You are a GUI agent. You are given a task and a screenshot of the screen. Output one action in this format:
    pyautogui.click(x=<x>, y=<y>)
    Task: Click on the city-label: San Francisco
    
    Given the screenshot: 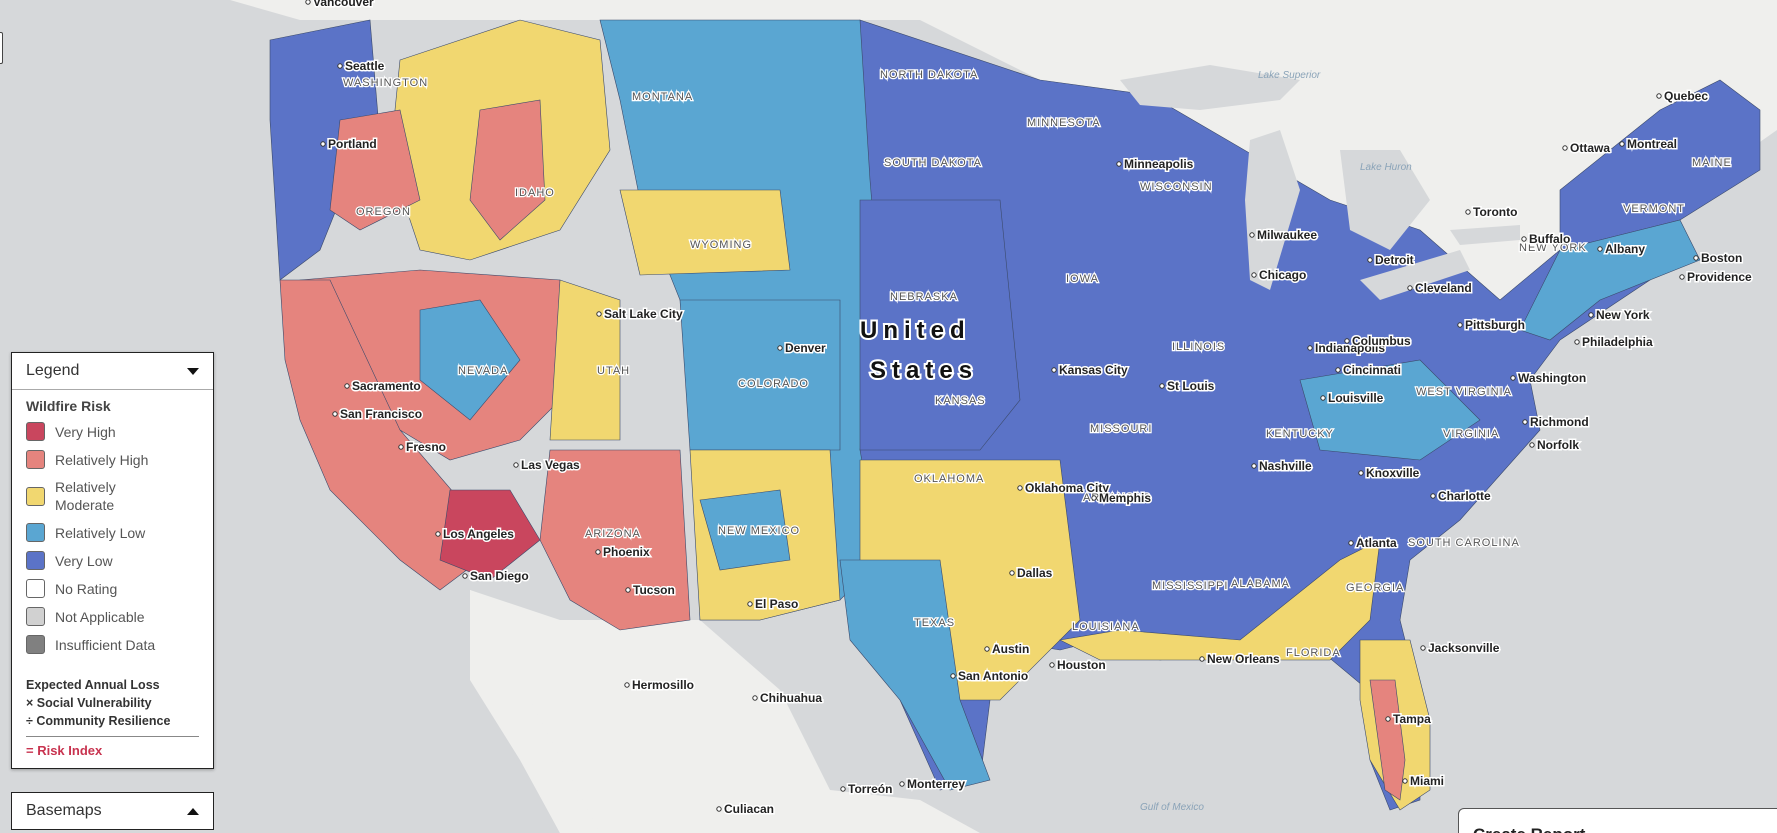 What is the action you would take?
    pyautogui.click(x=381, y=414)
    